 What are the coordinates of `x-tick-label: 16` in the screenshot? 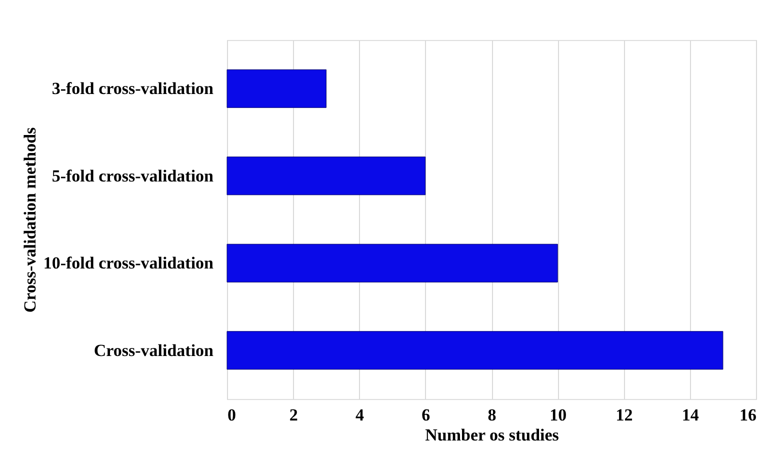 It's located at (748, 415).